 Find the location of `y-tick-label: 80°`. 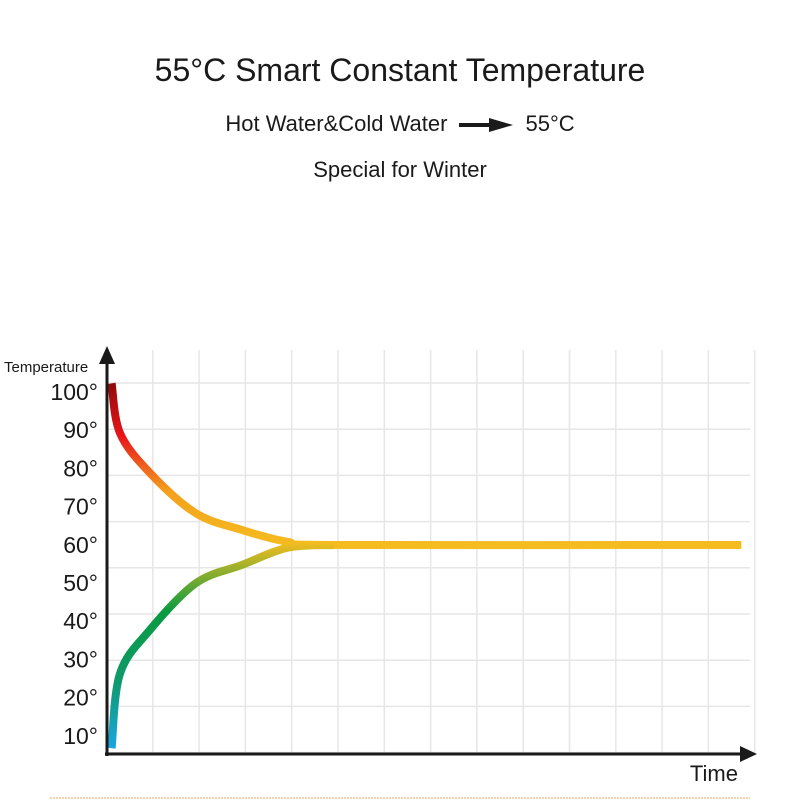

y-tick-label: 80° is located at coordinates (80, 468).